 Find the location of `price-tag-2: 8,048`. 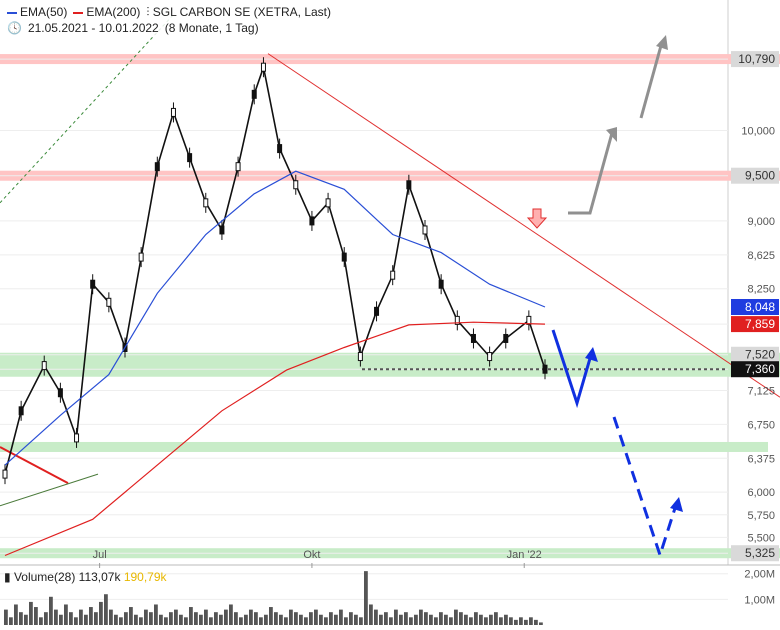

price-tag-2: 8,048 is located at coordinates (760, 307).